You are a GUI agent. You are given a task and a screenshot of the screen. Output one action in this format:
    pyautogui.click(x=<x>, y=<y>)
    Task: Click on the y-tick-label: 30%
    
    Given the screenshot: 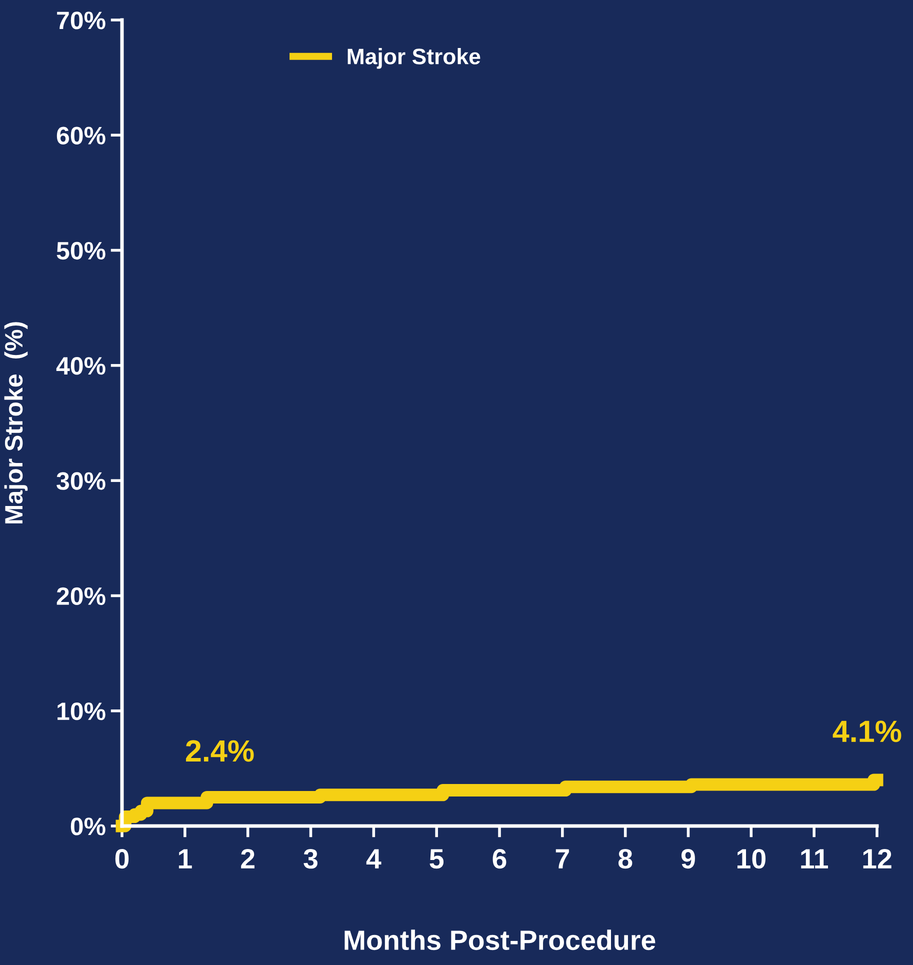 What is the action you would take?
    pyautogui.click(x=81, y=481)
    